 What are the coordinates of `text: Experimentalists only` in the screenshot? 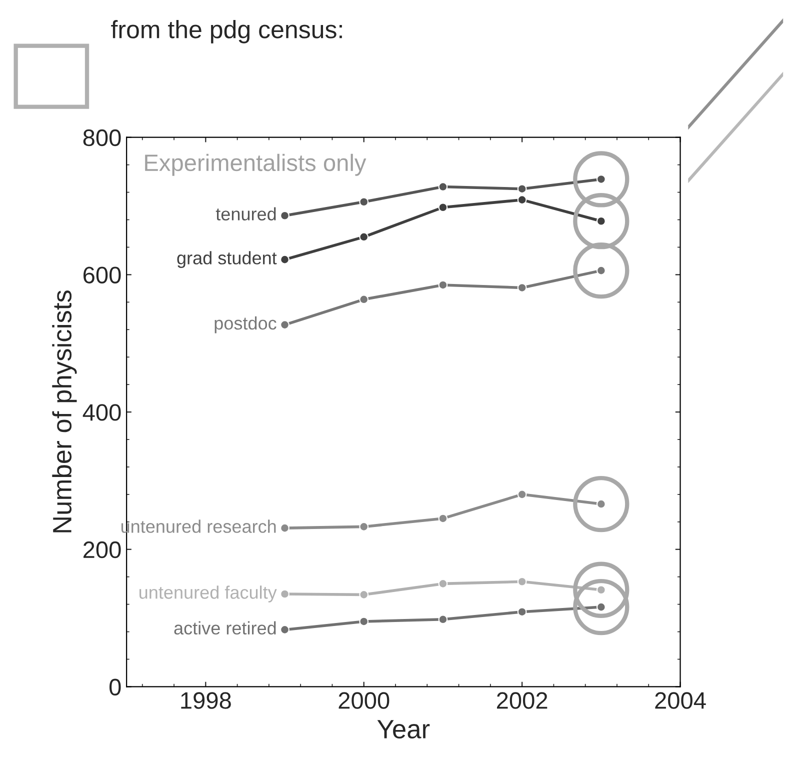 It's located at (255, 165).